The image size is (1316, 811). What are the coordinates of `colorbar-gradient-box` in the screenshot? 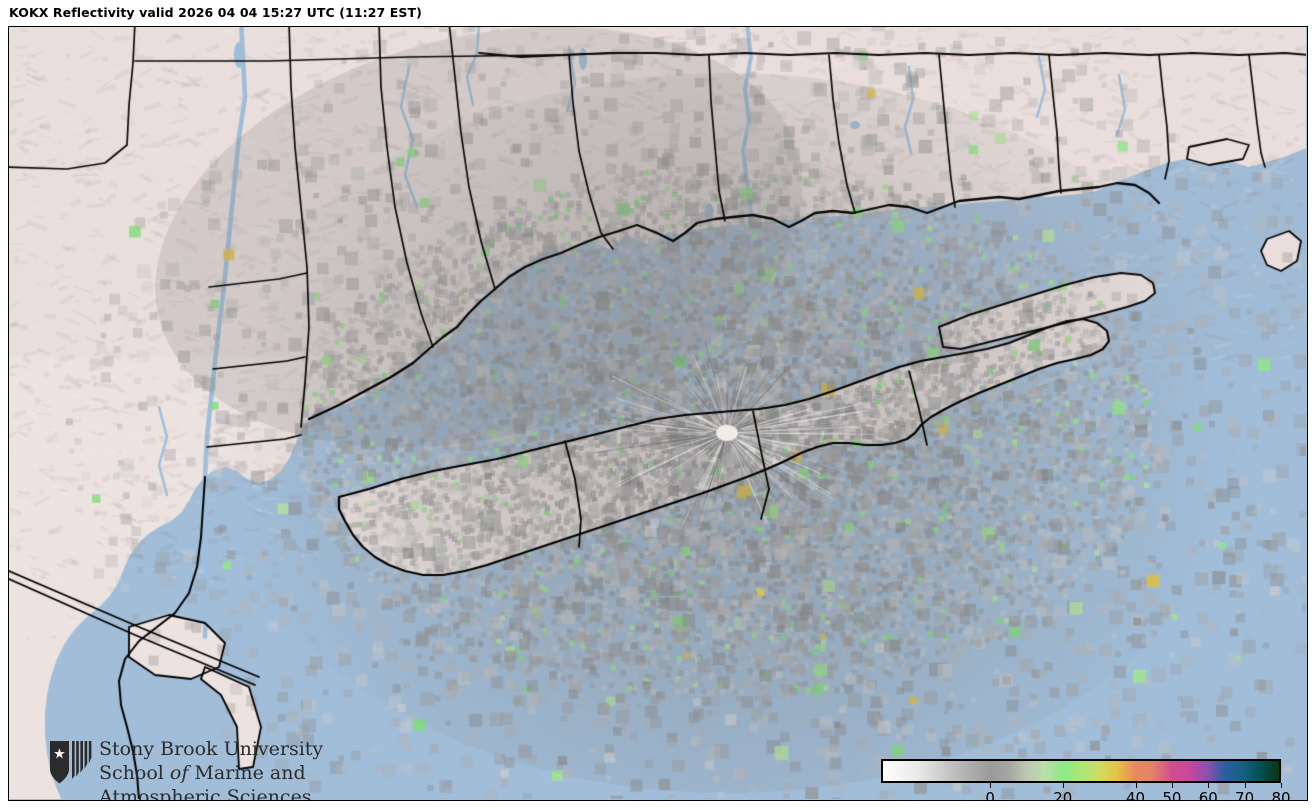 It's located at (1081, 771).